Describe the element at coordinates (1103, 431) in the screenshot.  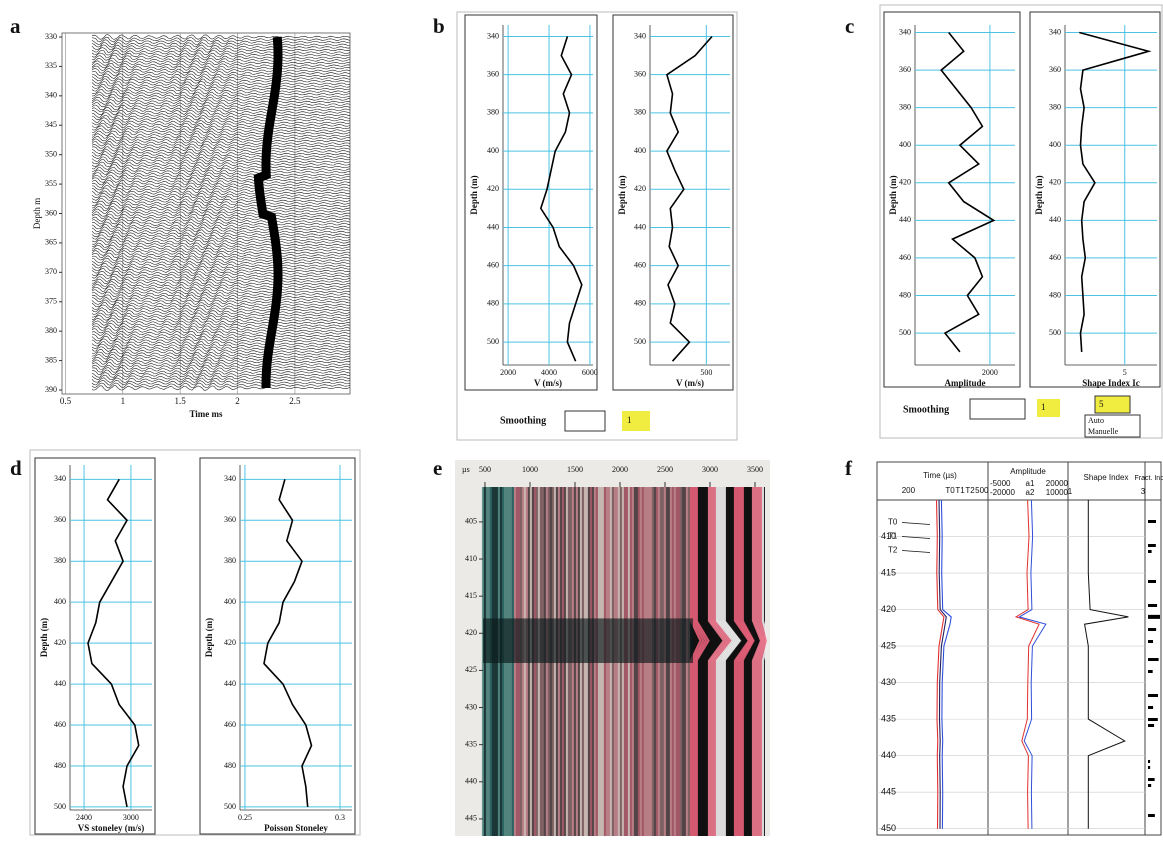
I see `option: Manuelle` at that location.